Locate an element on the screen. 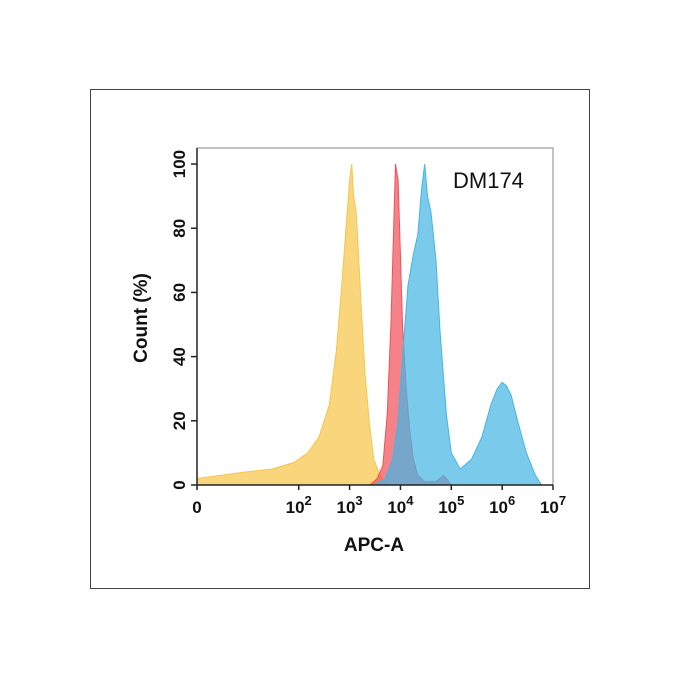  x-tick-label: 10³ is located at coordinates (349, 505).